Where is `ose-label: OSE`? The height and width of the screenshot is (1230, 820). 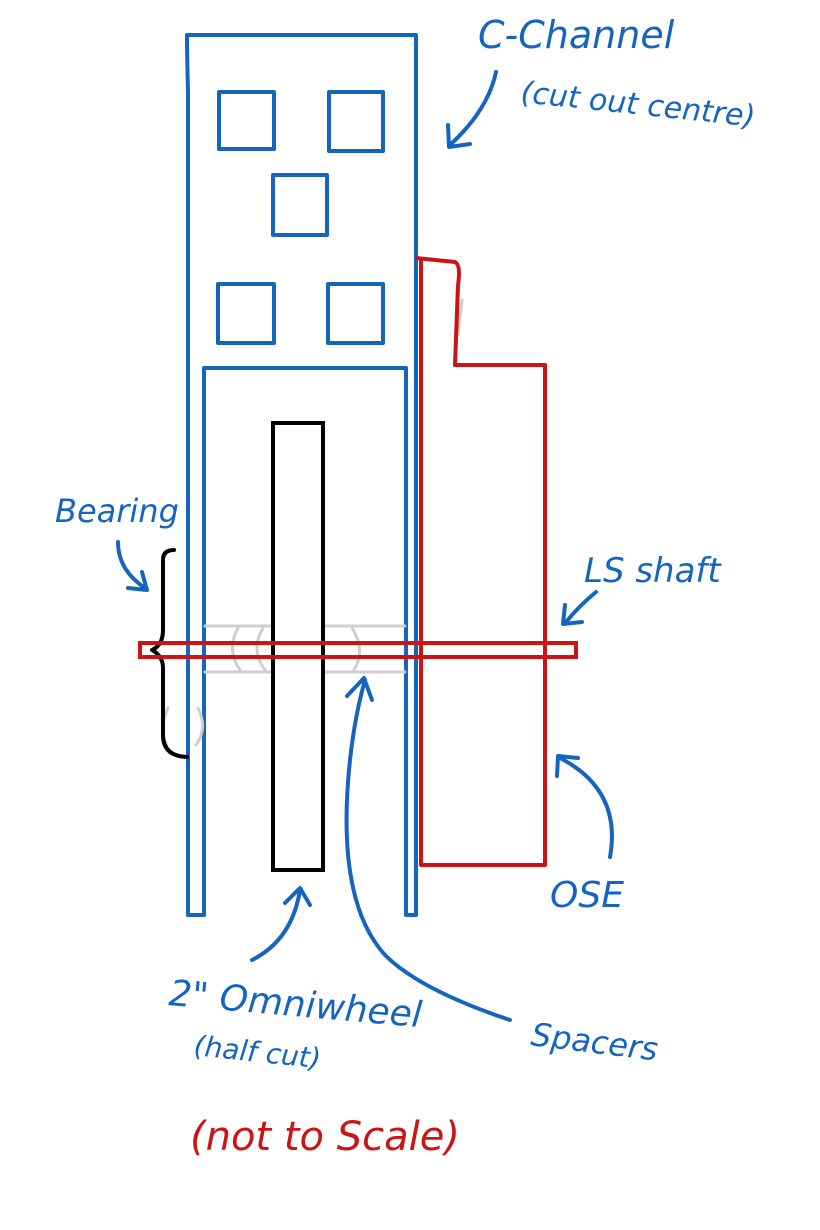 ose-label: OSE is located at coordinates (587, 895).